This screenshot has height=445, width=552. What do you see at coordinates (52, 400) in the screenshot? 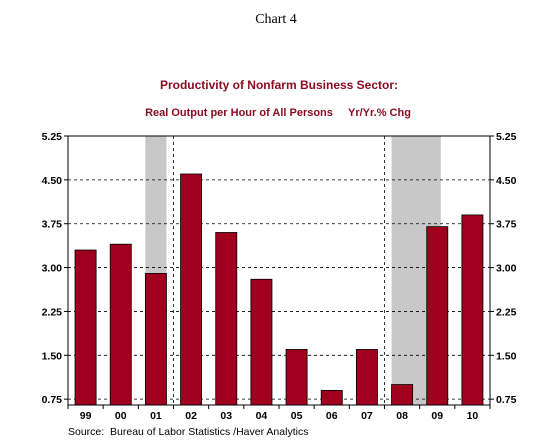
I see `y-tick-label-left-0.75: 0.75` at bounding box center [52, 400].